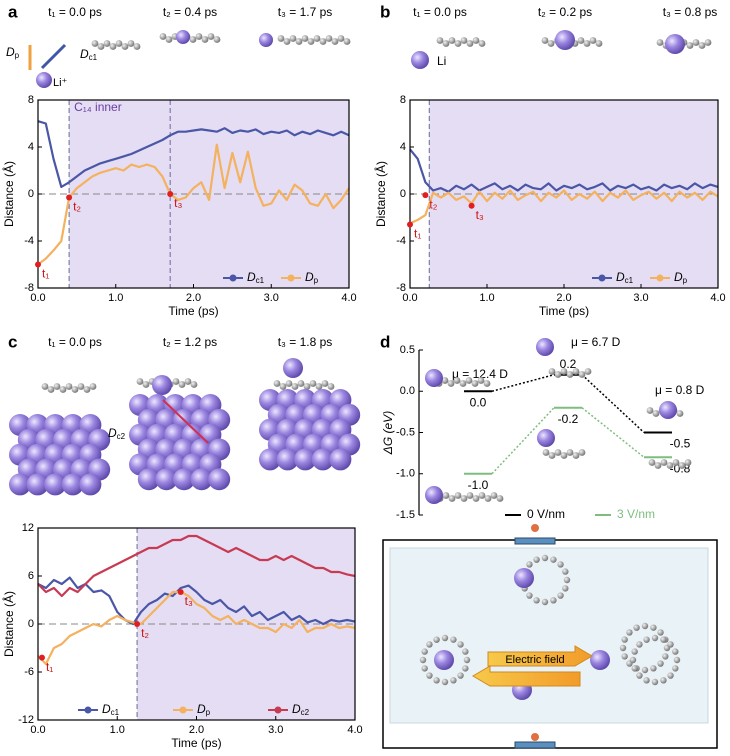 This screenshot has width=730, height=756. Describe the element at coordinates (196, 624) in the screenshot. I see `plot-frame` at that location.